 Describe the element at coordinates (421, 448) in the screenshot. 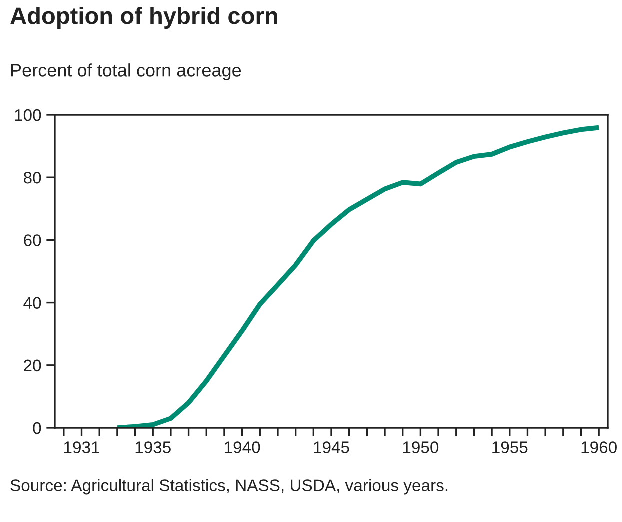

I see `x-tick-label: 1950` at that location.